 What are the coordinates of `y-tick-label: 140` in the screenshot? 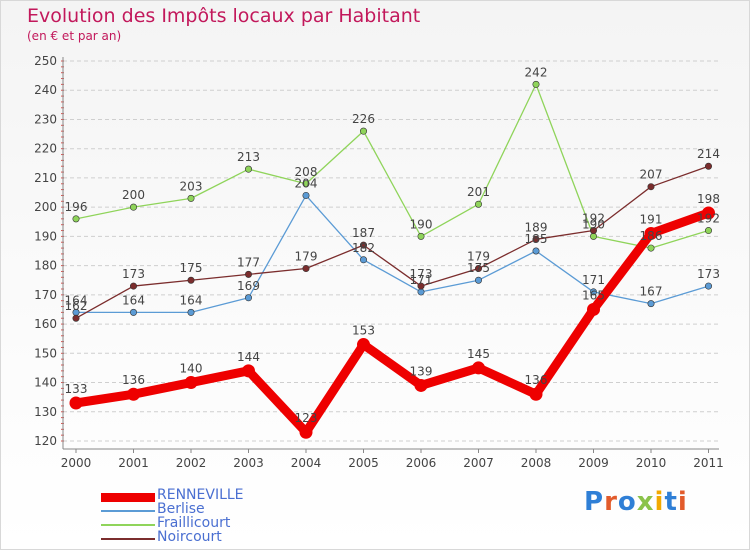 It's located at (45, 383).